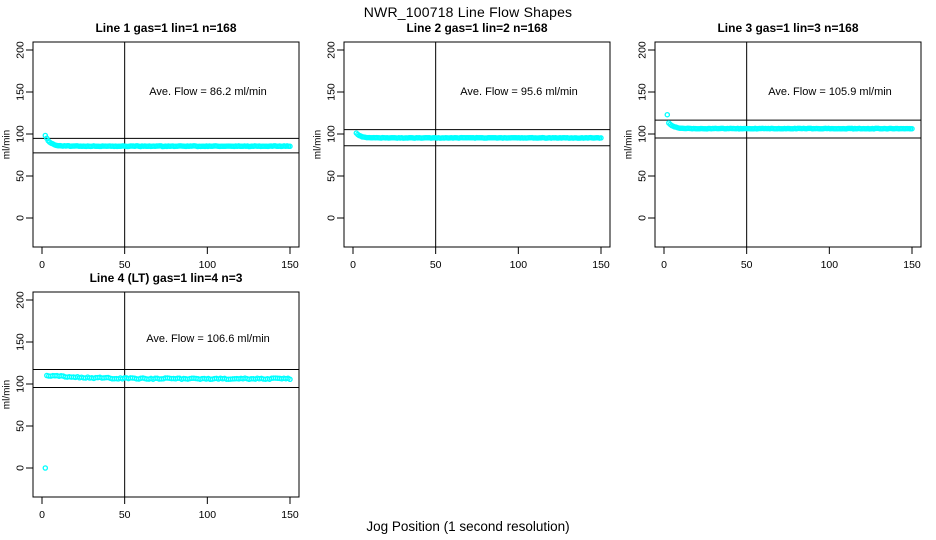  I want to click on panel-1-plot: 0 50 100 150 0 50 100 150 200, so click(157, 156).